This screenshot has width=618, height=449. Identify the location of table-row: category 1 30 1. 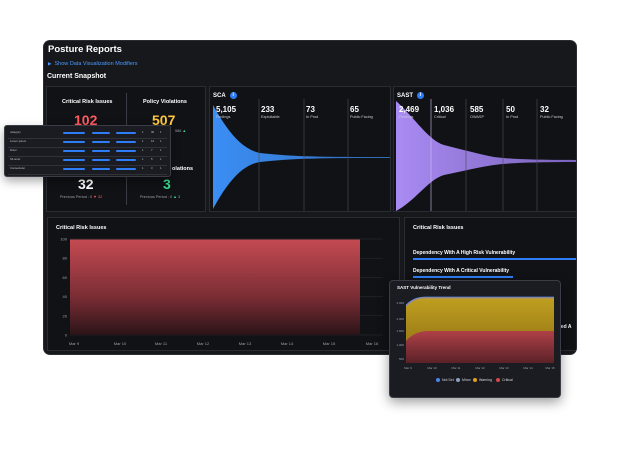
(87, 134).